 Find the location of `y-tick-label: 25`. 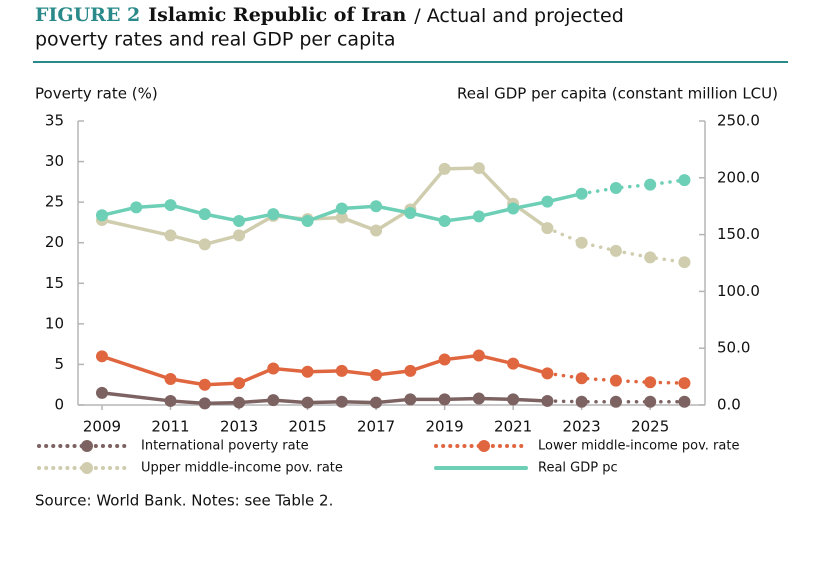

y-tick-label: 25 is located at coordinates (54, 202).